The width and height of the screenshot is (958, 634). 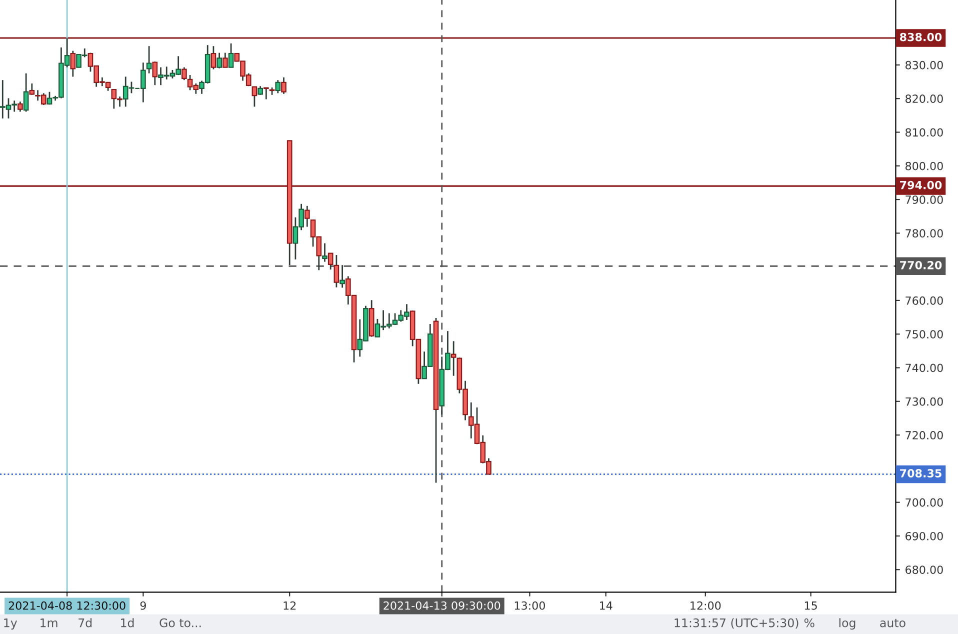 I want to click on y-tick-label: 730.00, so click(x=924, y=401).